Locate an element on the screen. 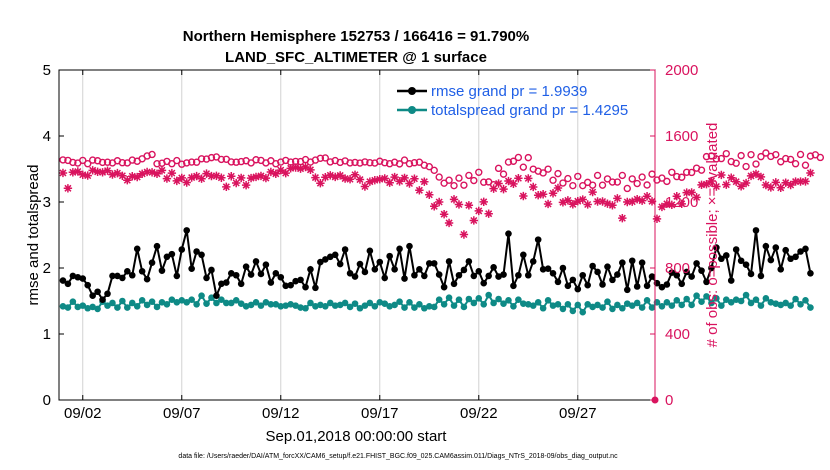 This screenshot has height=470, width=830. y-tick-label-right: 400 is located at coordinates (677, 334).